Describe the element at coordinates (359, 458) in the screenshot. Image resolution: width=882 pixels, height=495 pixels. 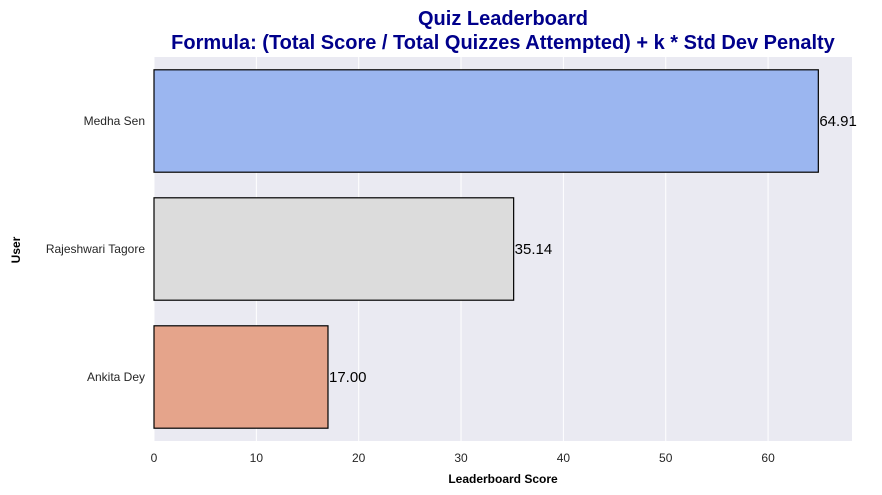
I see `x-tick-label: 20` at that location.